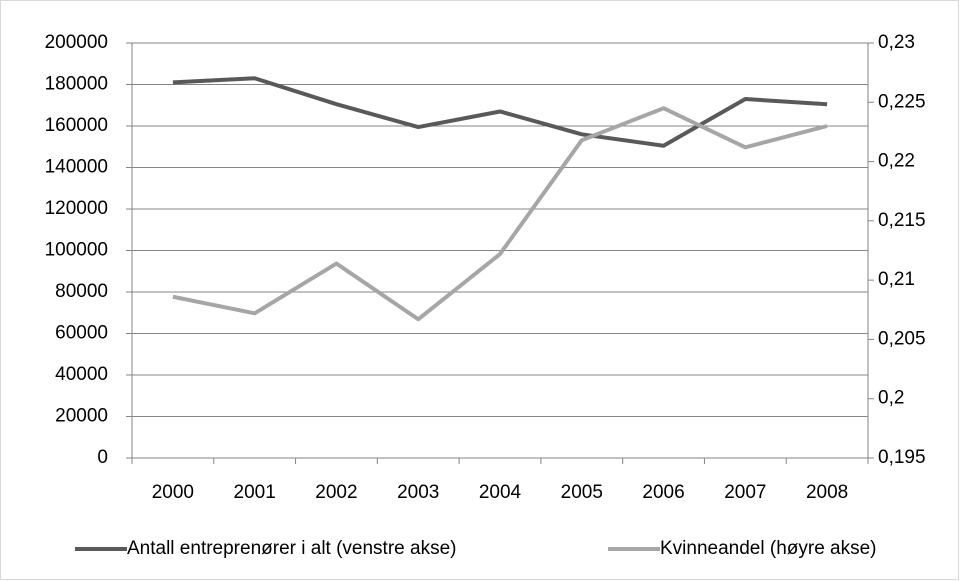  Describe the element at coordinates (896, 161) in the screenshot. I see `y2-tick-label: 0,22` at that location.